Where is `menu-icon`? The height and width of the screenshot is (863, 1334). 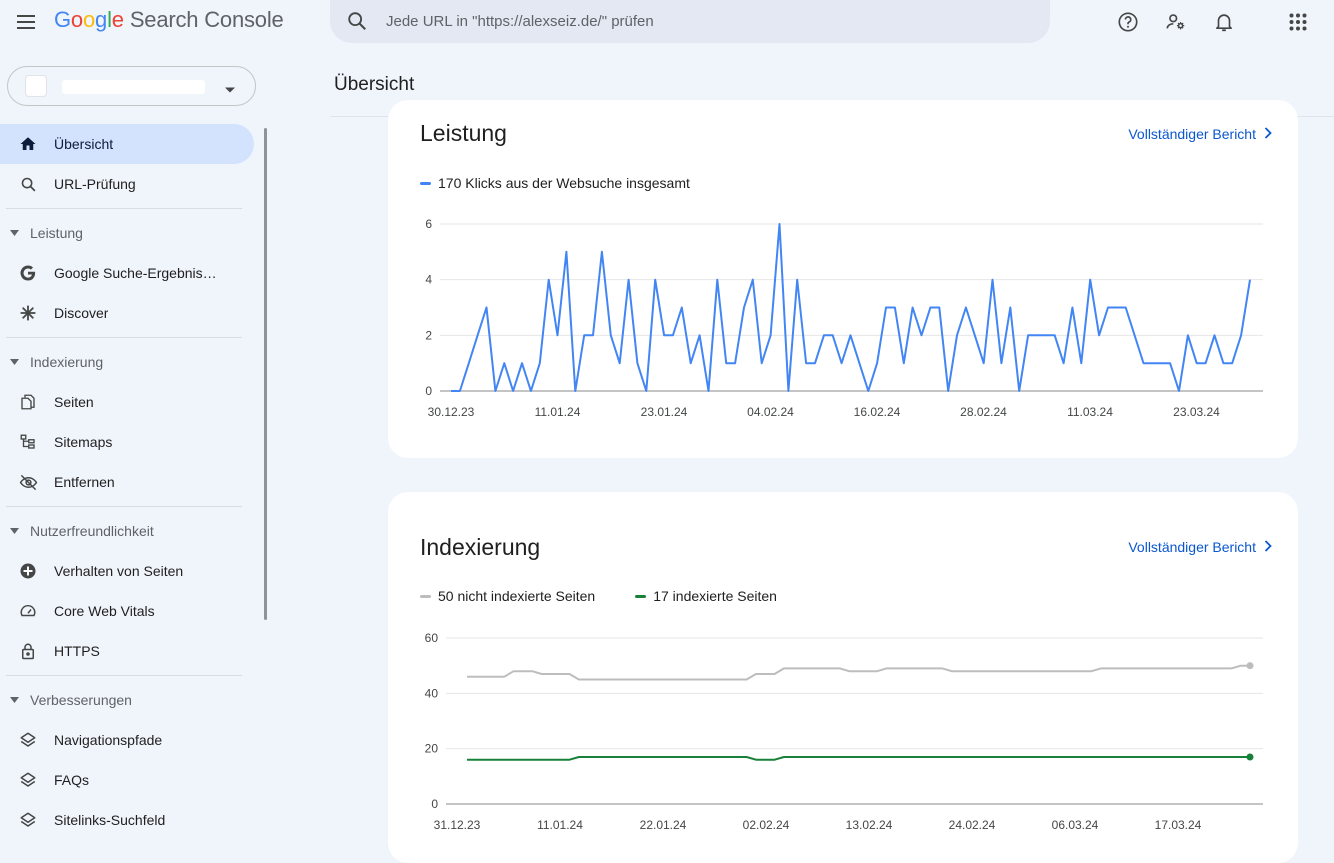
menu-icon is located at coordinates (26, 22).